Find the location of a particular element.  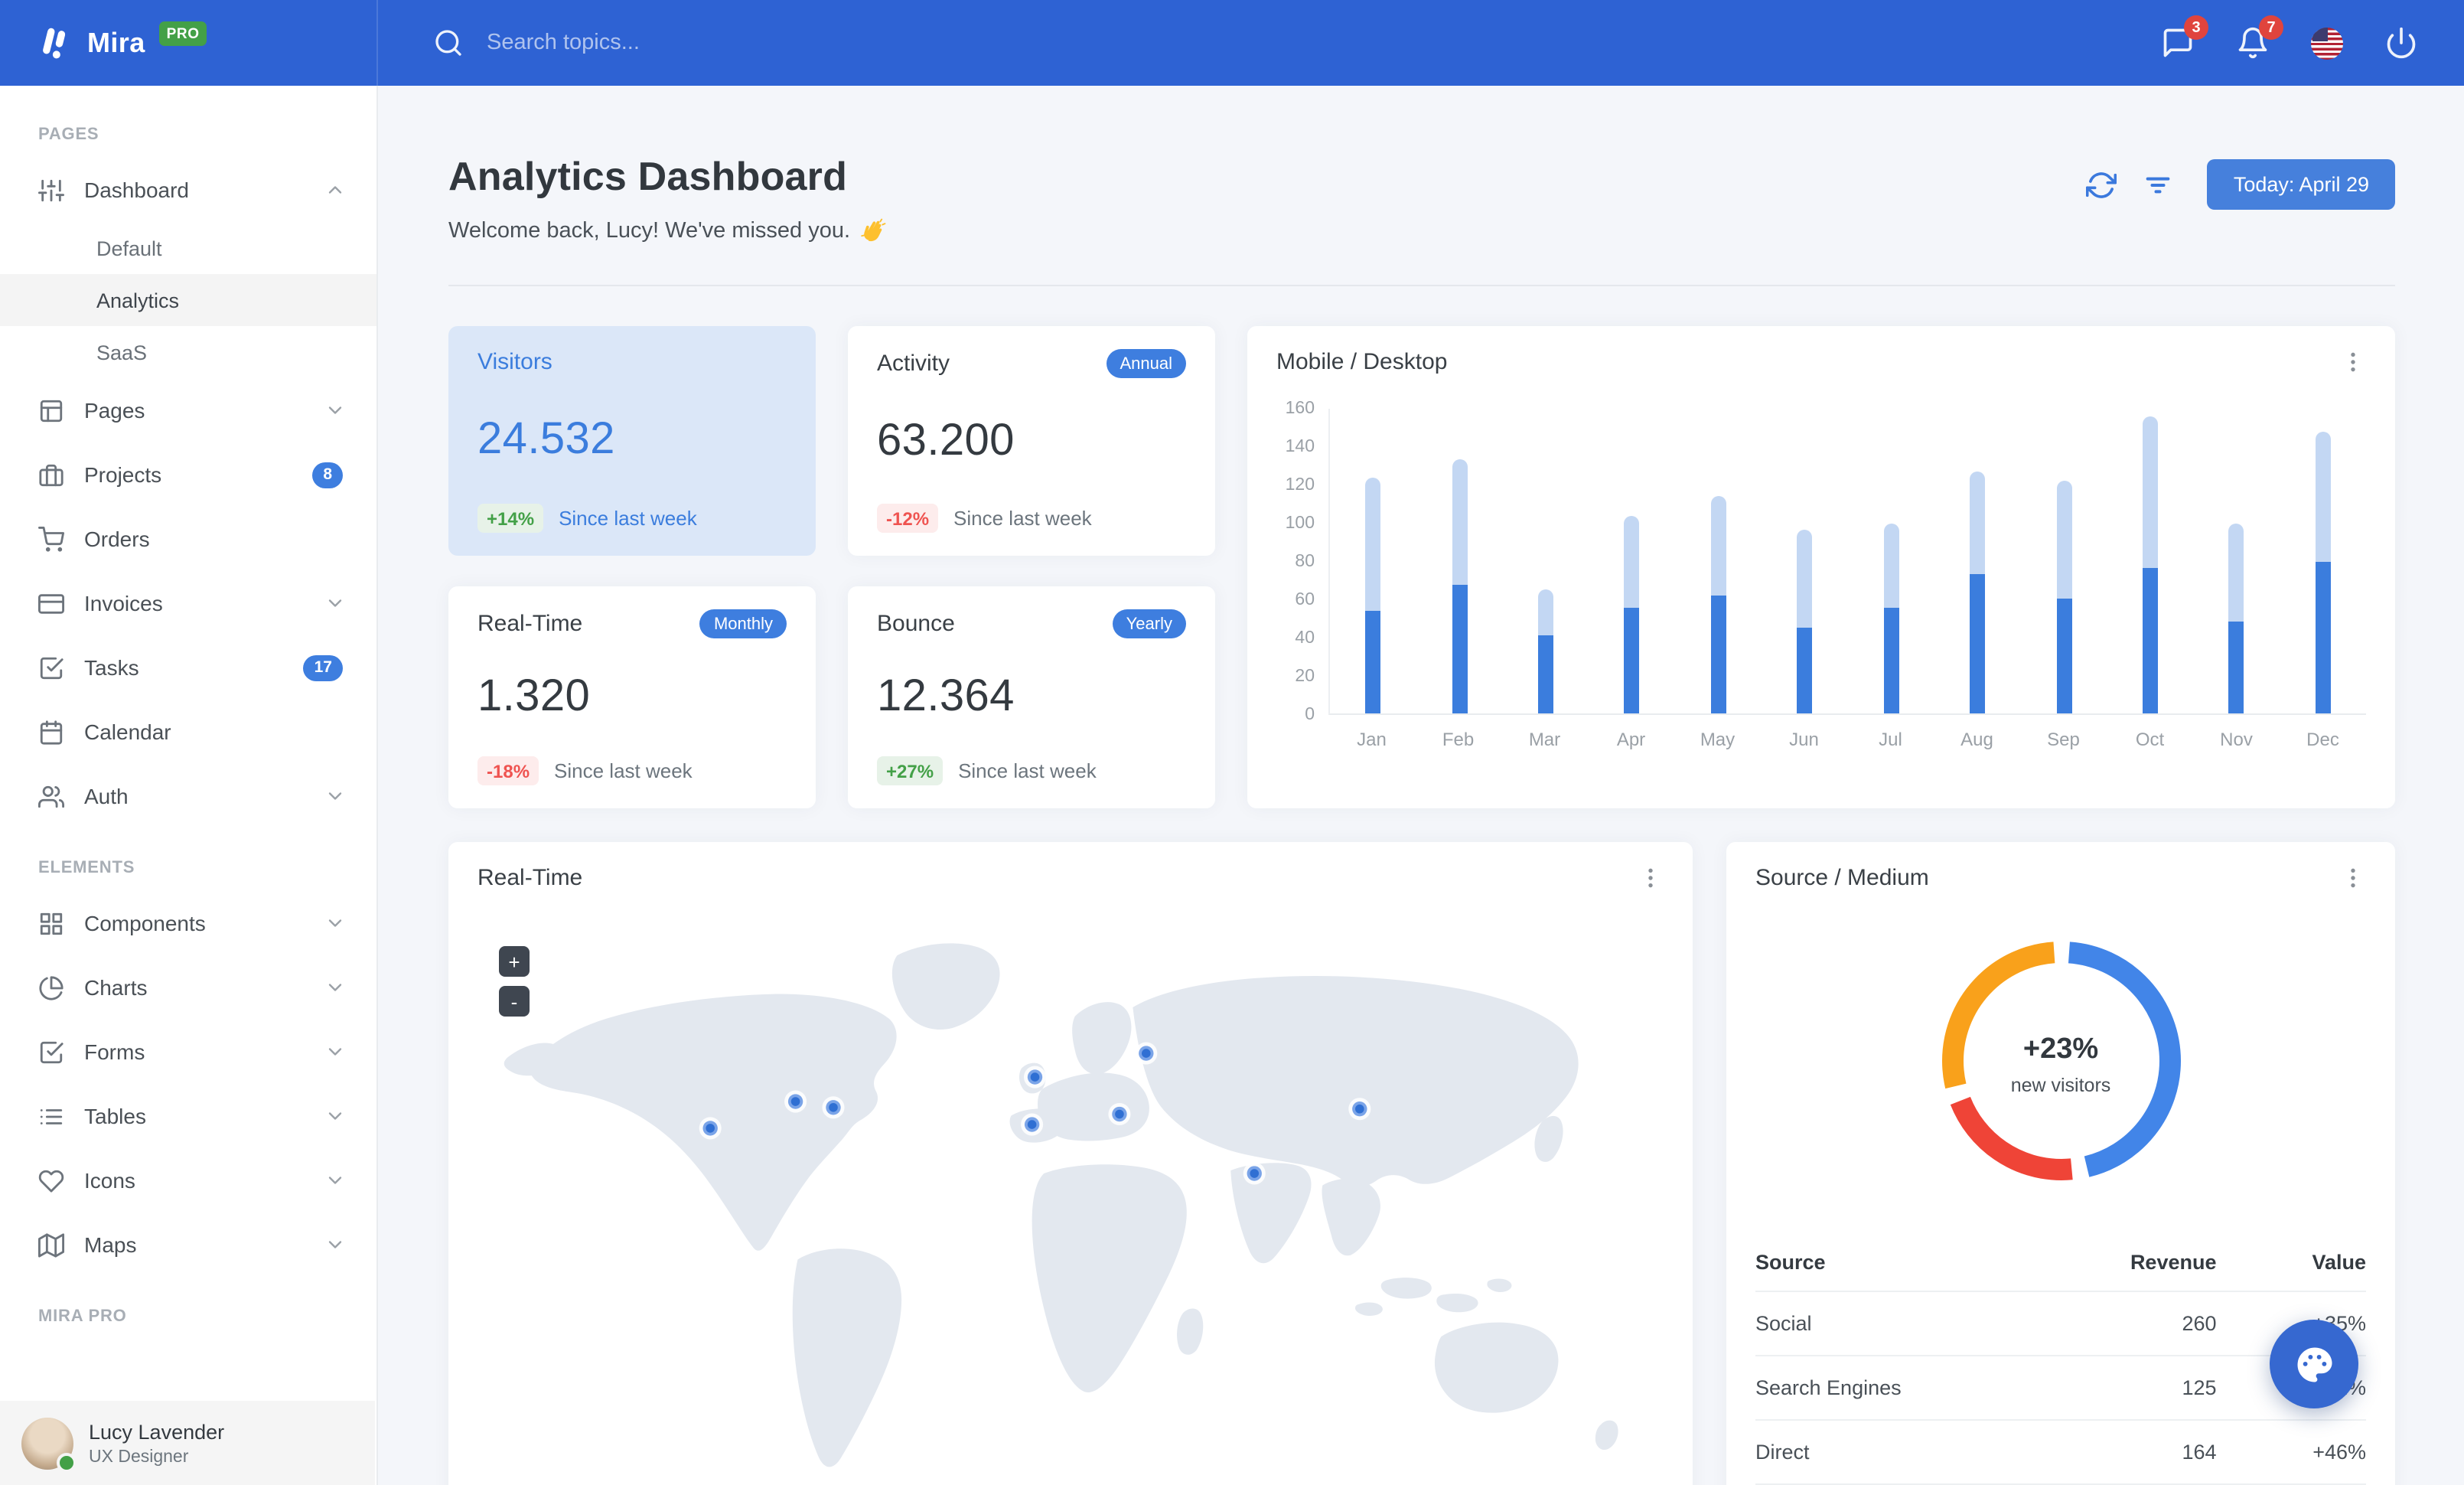

brand: Mira PRO is located at coordinates (189, 43).